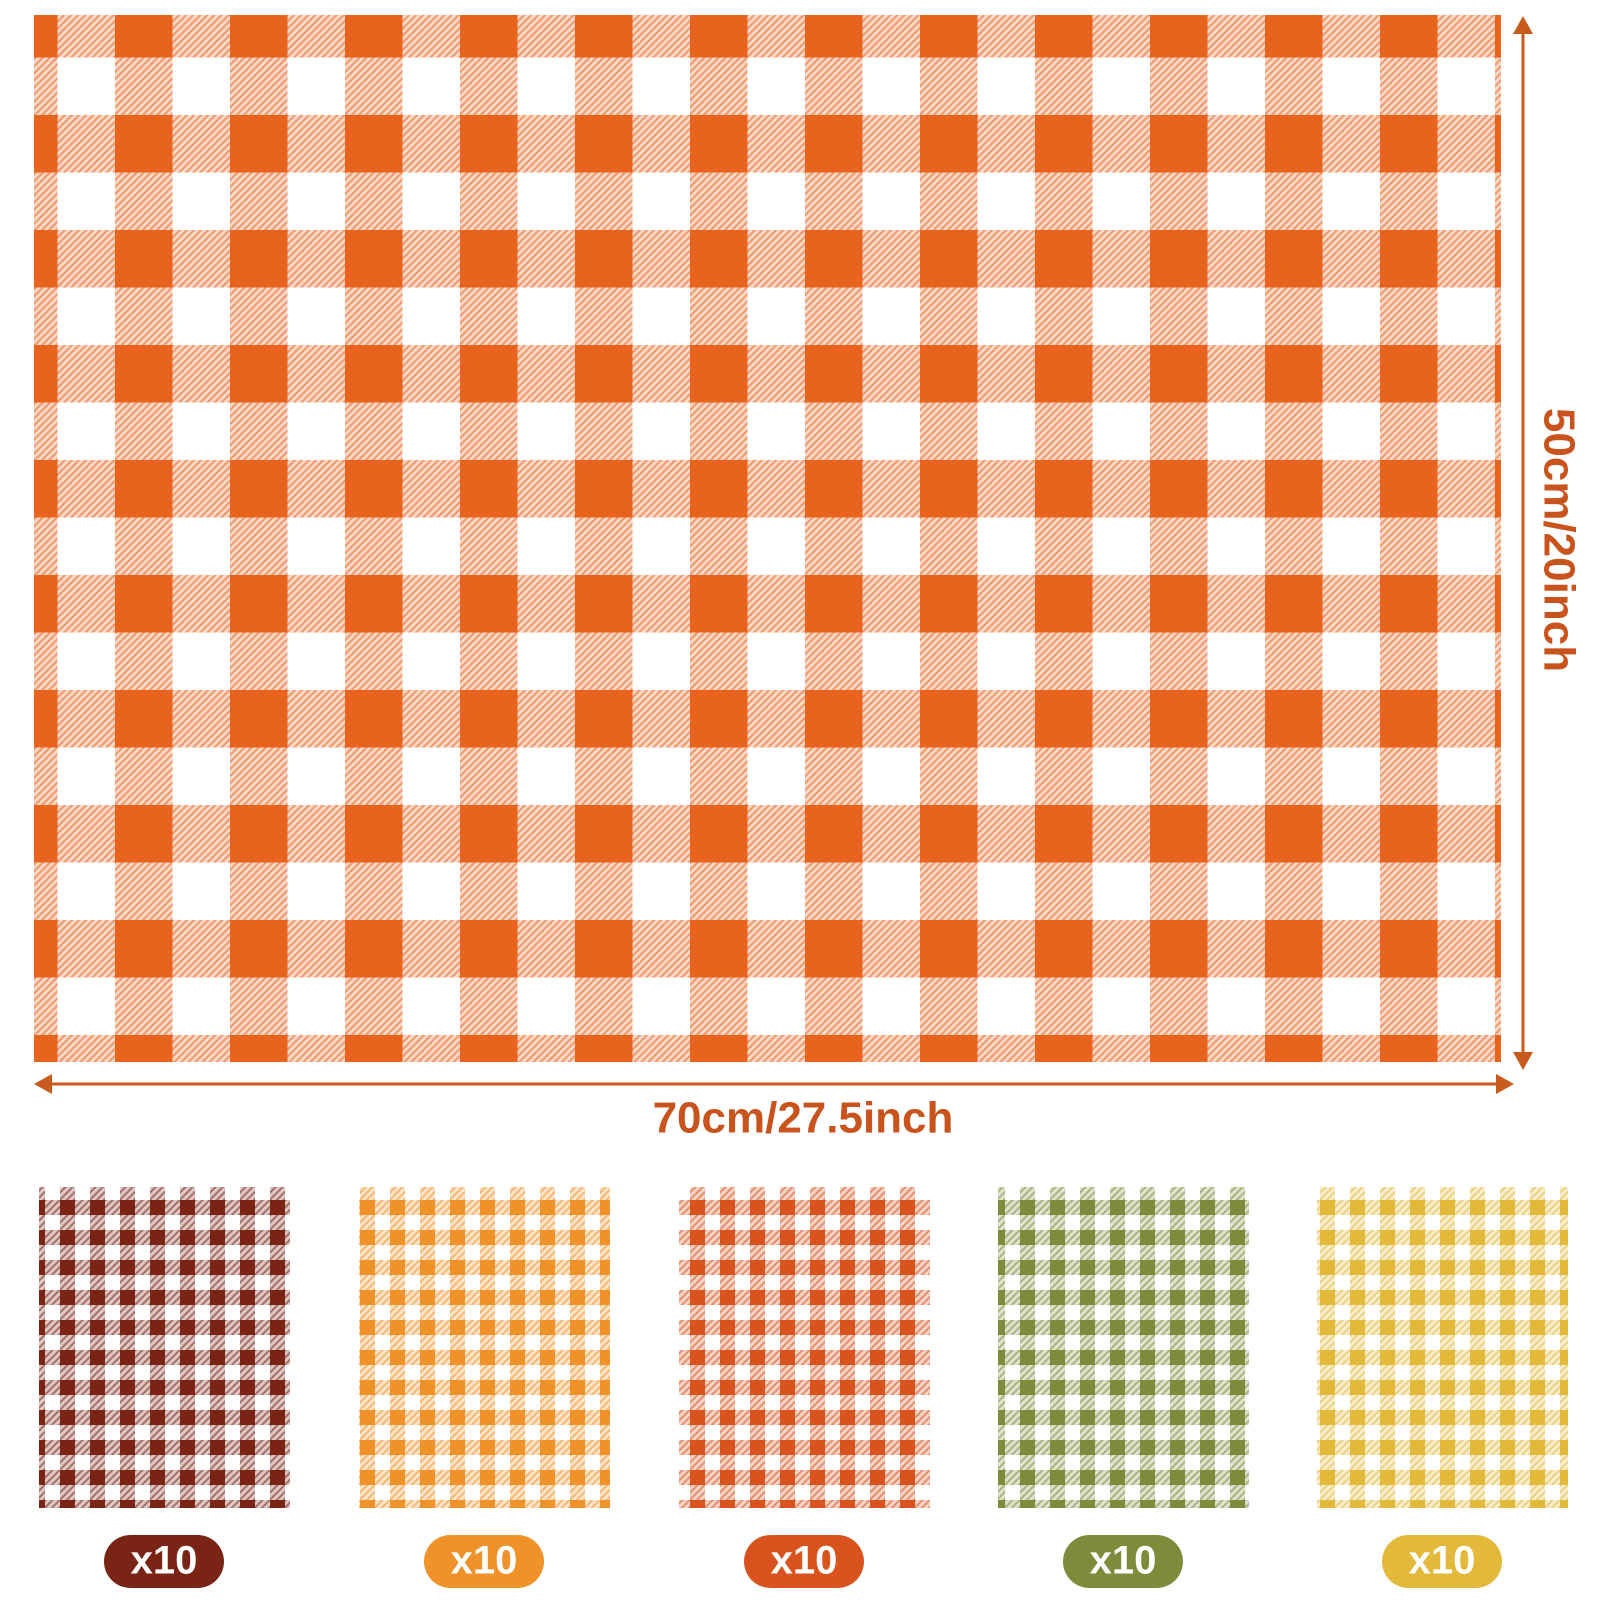 The width and height of the screenshot is (1600, 1600). I want to click on width-label: 70cm/27.5inch, so click(803, 1118).